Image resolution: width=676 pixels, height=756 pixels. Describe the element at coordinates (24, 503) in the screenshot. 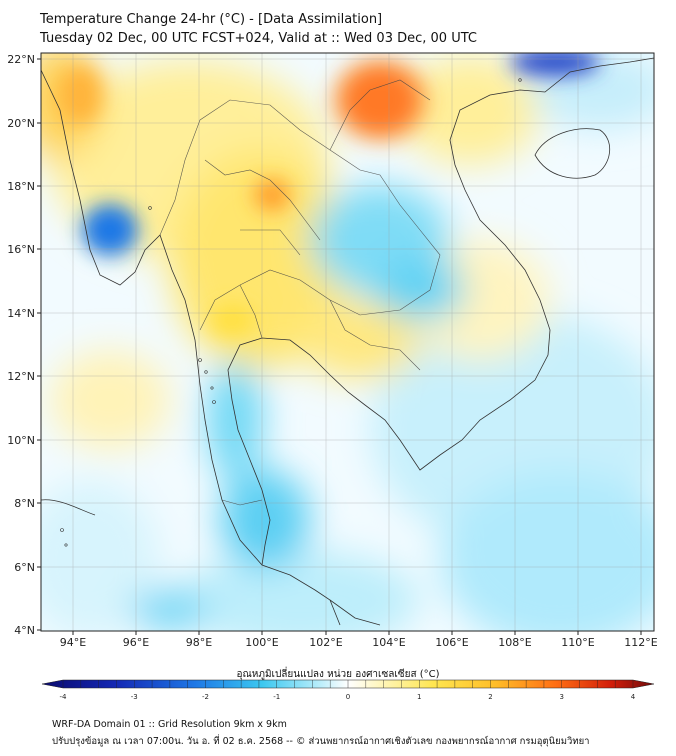

I see `lat-tick-label: 8°N` at that location.